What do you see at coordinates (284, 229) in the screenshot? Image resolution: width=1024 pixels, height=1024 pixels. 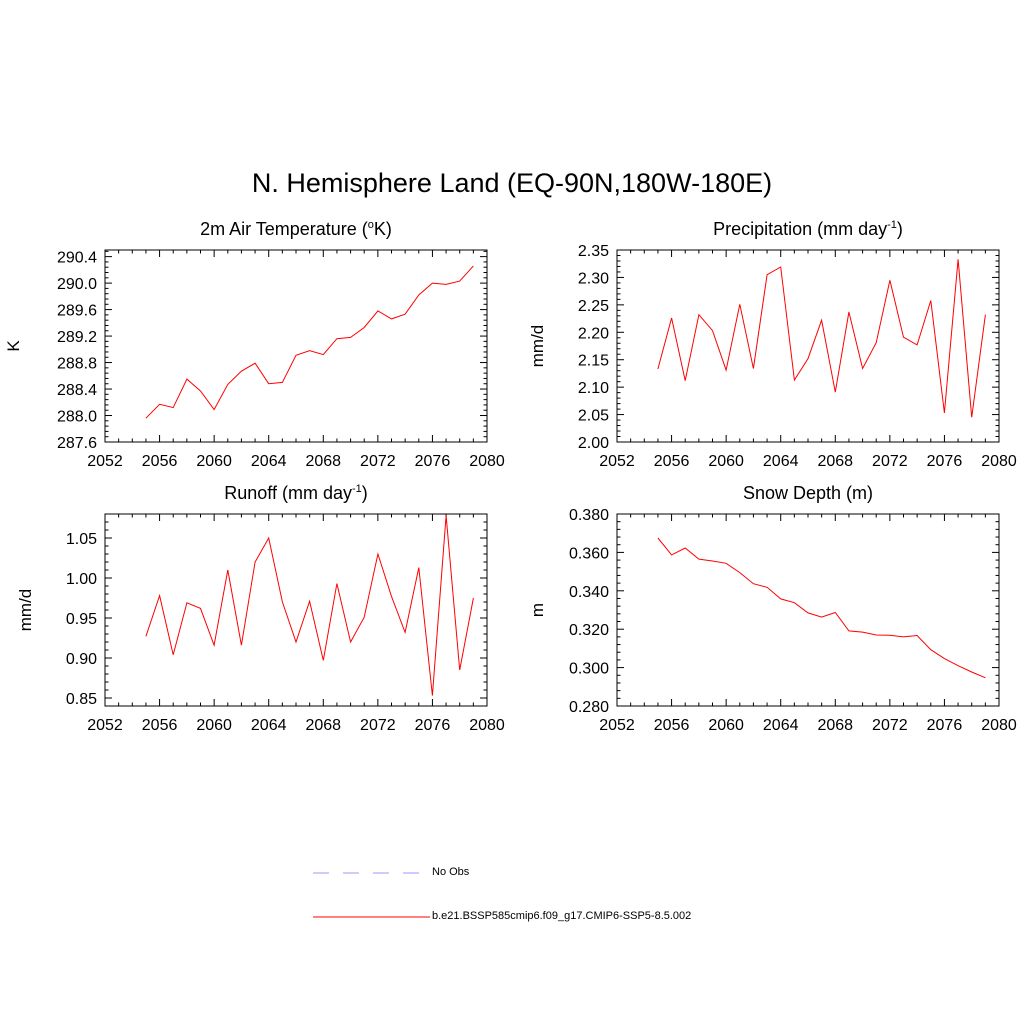 I see `panel-title-main: 2m Air Temperature (` at bounding box center [284, 229].